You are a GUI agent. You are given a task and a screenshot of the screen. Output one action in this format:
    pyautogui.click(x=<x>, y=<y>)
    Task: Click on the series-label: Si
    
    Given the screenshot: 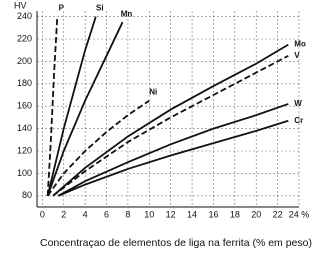 What is the action you would take?
    pyautogui.click(x=100, y=8)
    